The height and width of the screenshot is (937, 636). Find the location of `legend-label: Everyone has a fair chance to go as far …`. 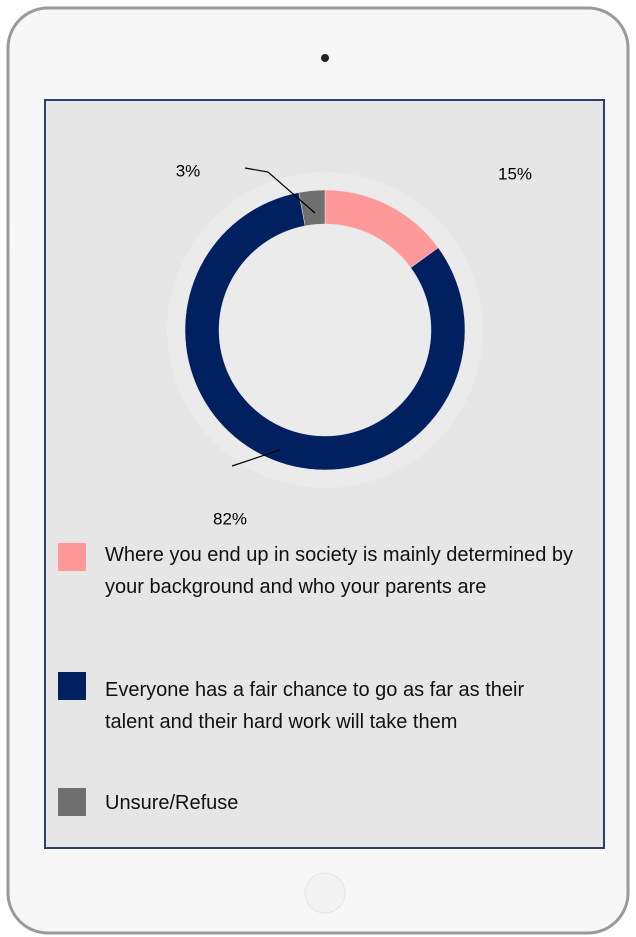

legend-label: Everyone has a fair chance to go as far … is located at coordinates (315, 706).